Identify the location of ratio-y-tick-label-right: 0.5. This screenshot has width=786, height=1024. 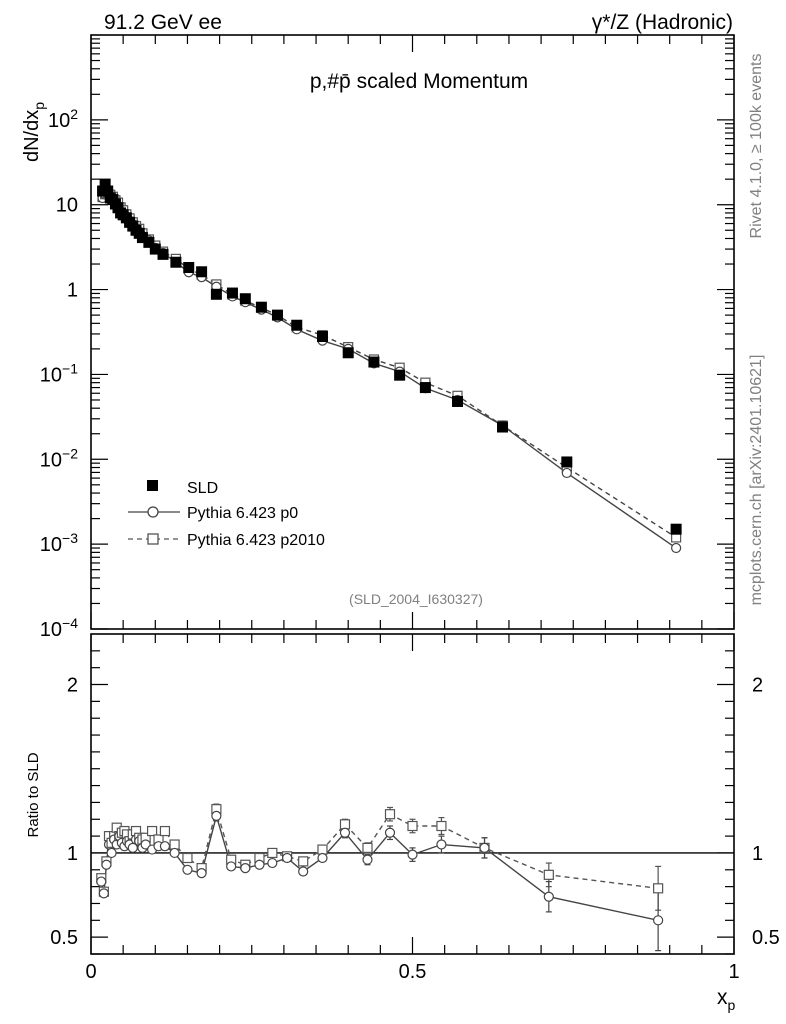
(766, 938).